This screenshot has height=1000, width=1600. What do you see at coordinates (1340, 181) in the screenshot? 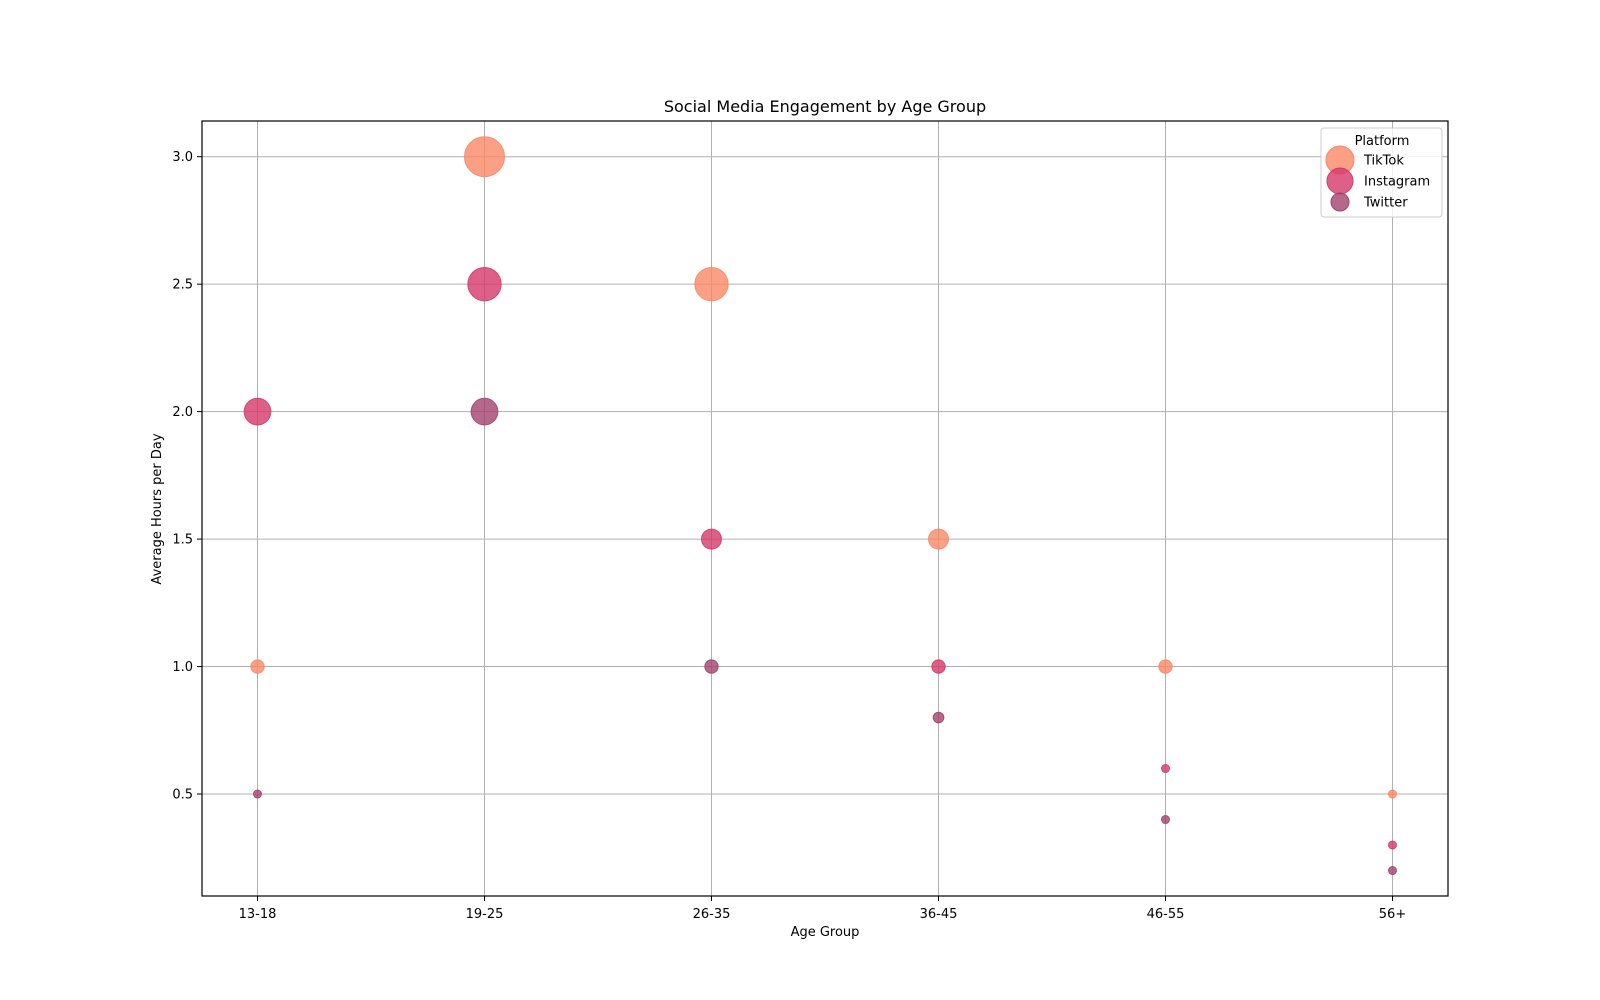
I see `instagram-legend-marker` at bounding box center [1340, 181].